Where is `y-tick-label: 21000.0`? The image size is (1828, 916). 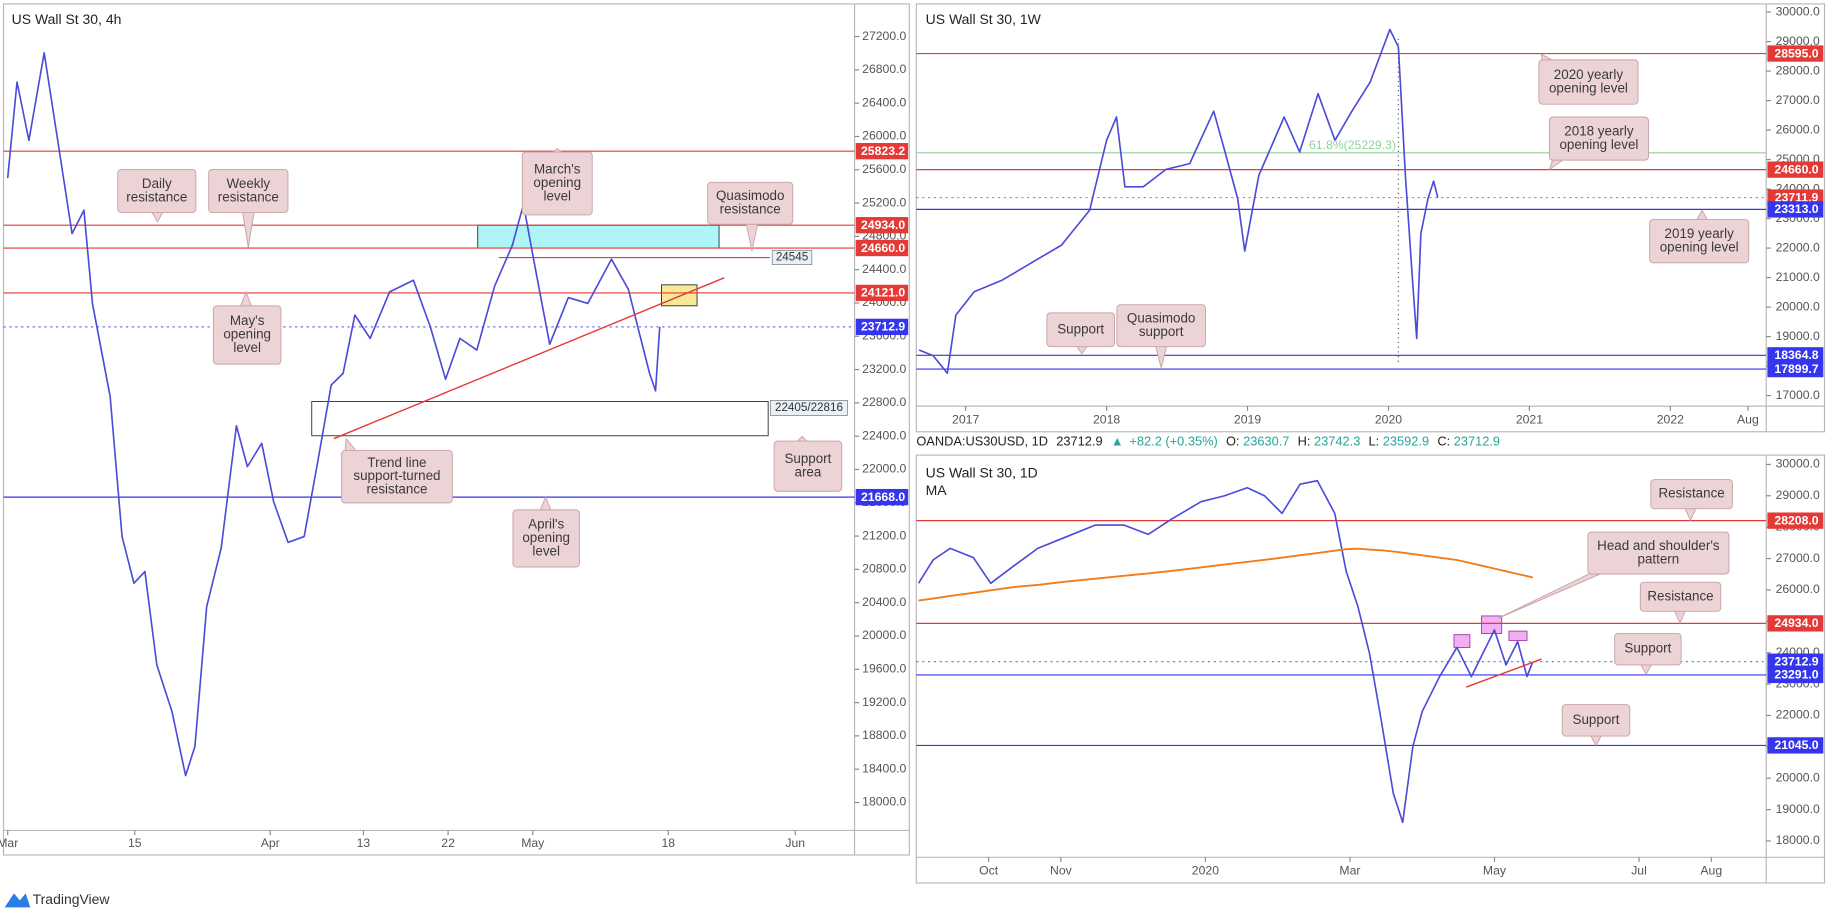
y-tick-label: 21000.0 is located at coordinates (1798, 277).